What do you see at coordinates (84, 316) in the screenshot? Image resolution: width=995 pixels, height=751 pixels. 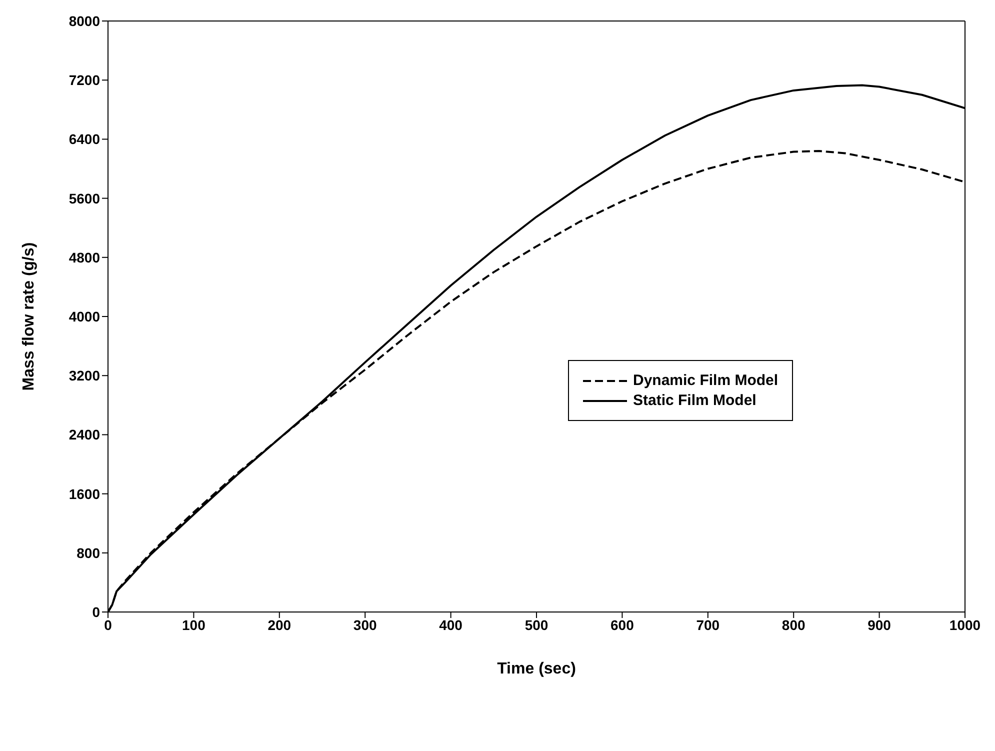 I see `y-tick-label: 4000` at bounding box center [84, 316].